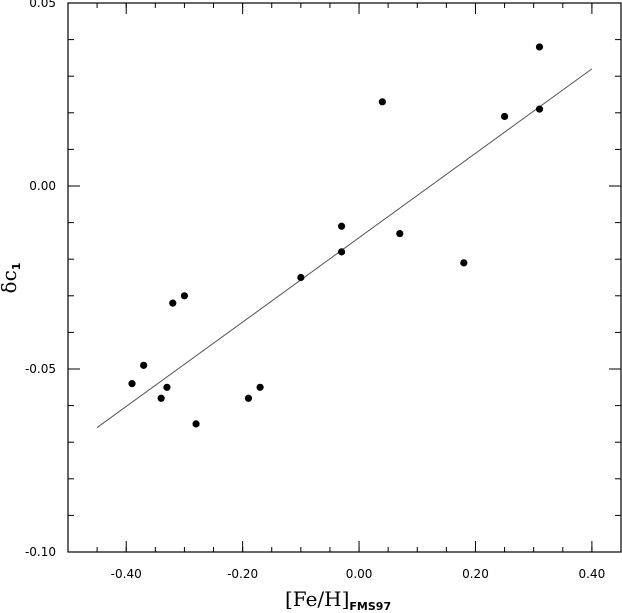 This screenshot has width=622, height=613. Describe the element at coordinates (42, 5) in the screenshot. I see `y-tick-label: 0.05` at that location.